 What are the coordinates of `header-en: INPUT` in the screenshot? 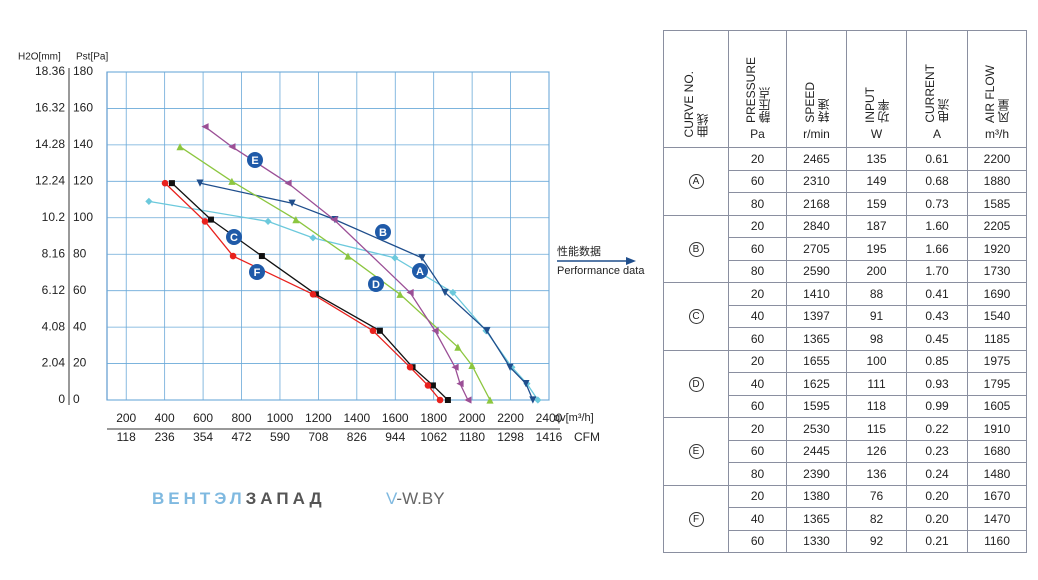 It's located at (869, 105).